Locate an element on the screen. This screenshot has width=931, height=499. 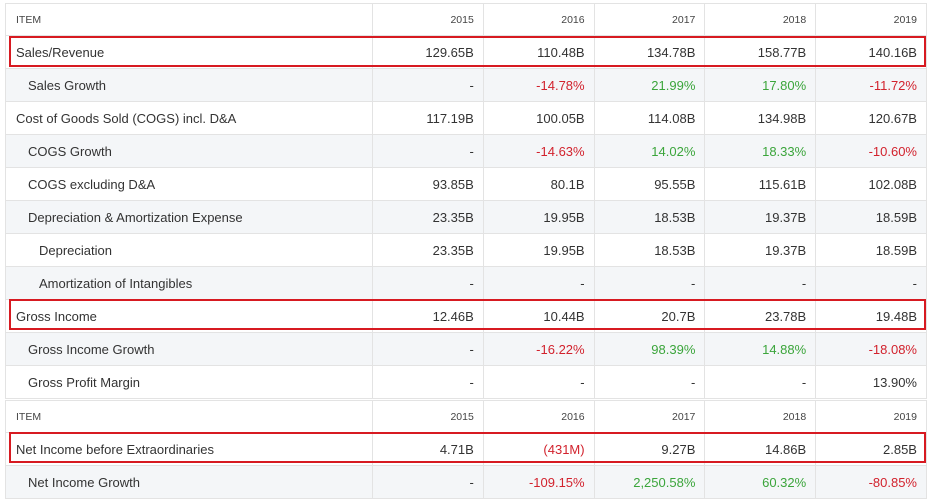
table-cell: 117.19B is located at coordinates (428, 118).